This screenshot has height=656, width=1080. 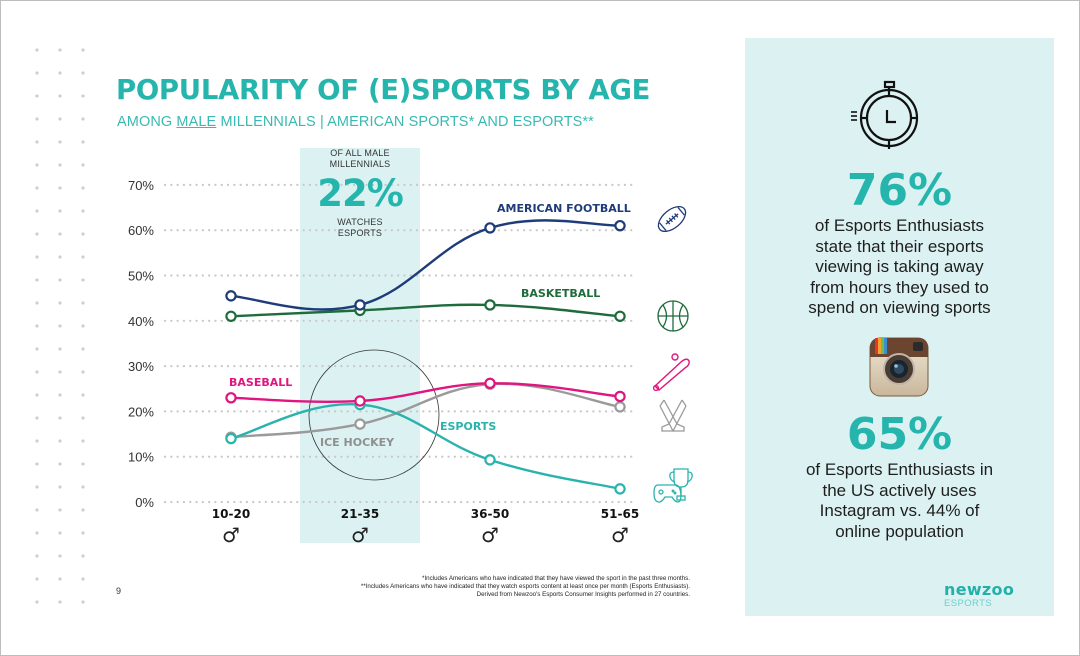 What do you see at coordinates (383, 90) in the screenshot?
I see `page-title: POPULARITY OF (E)SPORTS BY AGE` at bounding box center [383, 90].